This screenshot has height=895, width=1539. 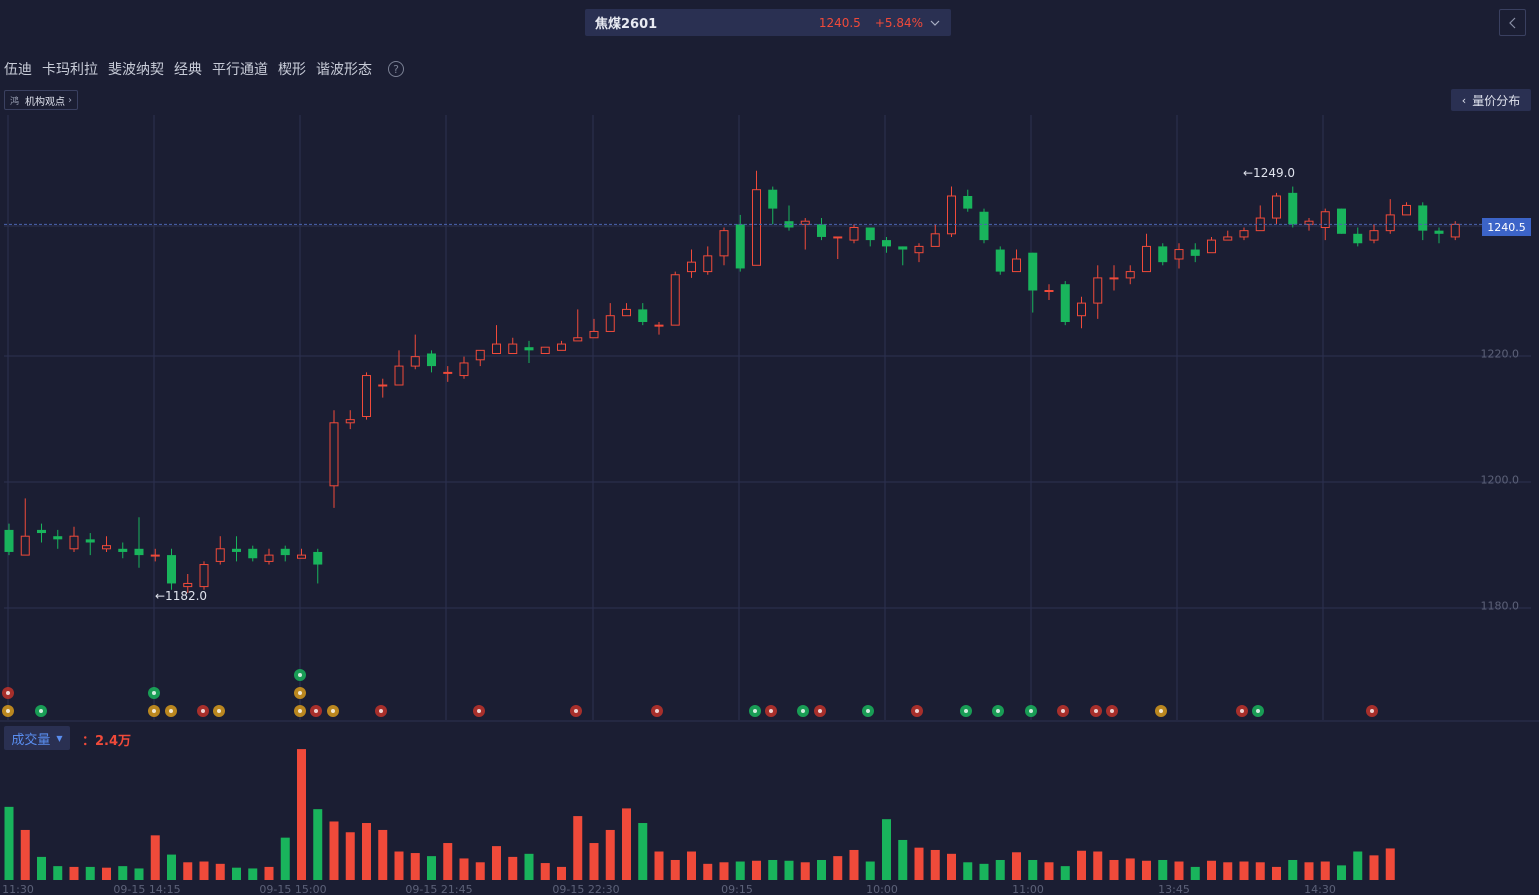 I want to click on tool-fibonacci: 斐波纳契, so click(x=136, y=70).